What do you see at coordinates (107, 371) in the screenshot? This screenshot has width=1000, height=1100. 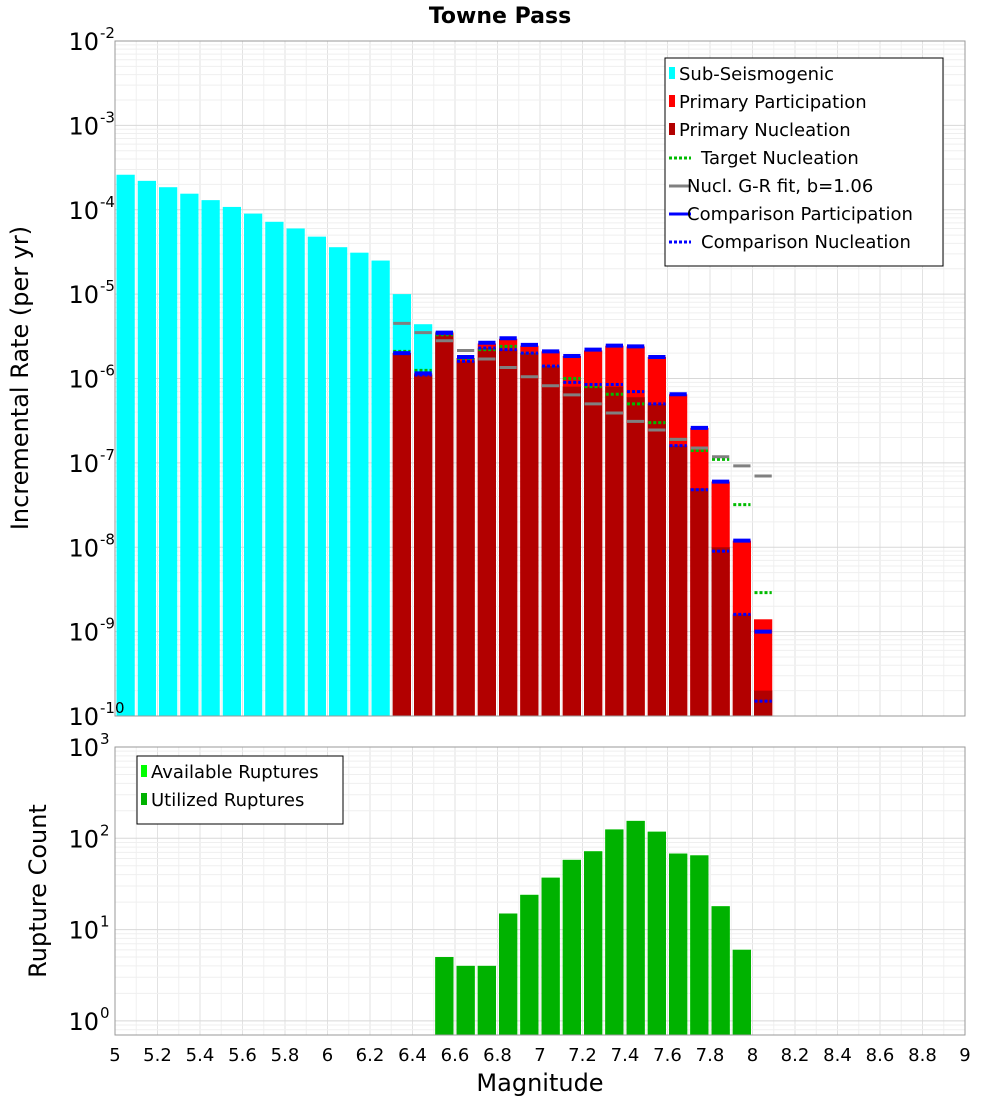 I see `y-tick-exponent: -6` at bounding box center [107, 371].